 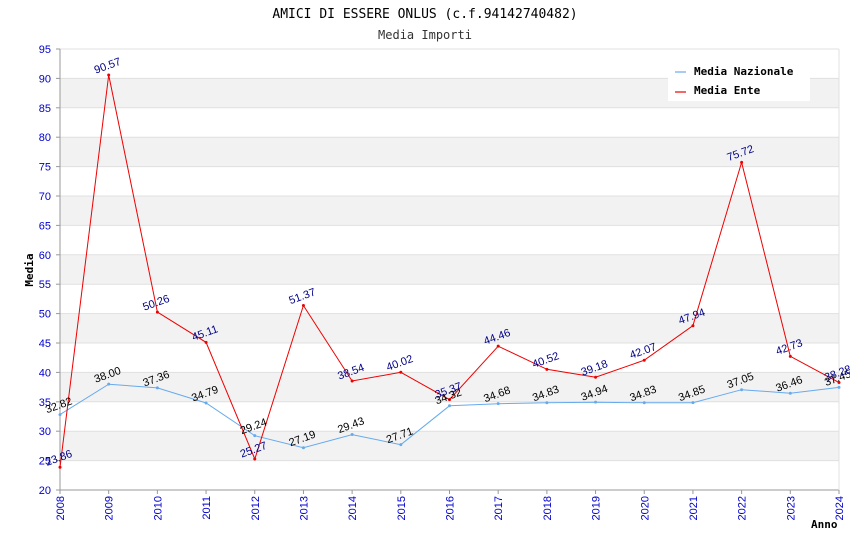 What do you see at coordinates (425, 35) in the screenshot?
I see `chart-subtitle: Media Importi` at bounding box center [425, 35].